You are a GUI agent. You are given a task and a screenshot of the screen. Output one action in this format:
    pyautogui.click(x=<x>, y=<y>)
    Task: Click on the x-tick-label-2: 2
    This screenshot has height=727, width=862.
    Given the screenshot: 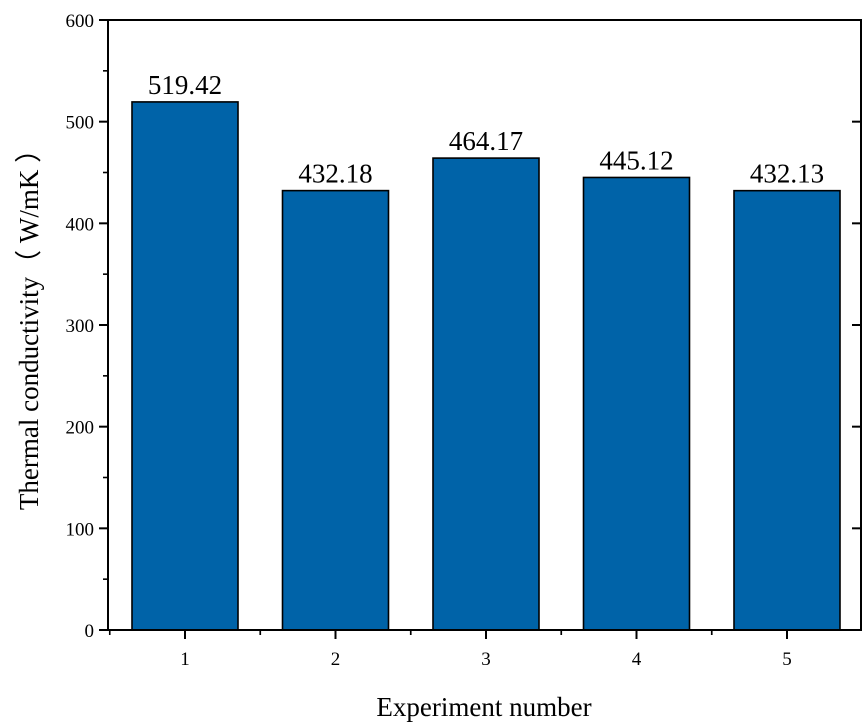 What is the action you would take?
    pyautogui.click(x=336, y=659)
    